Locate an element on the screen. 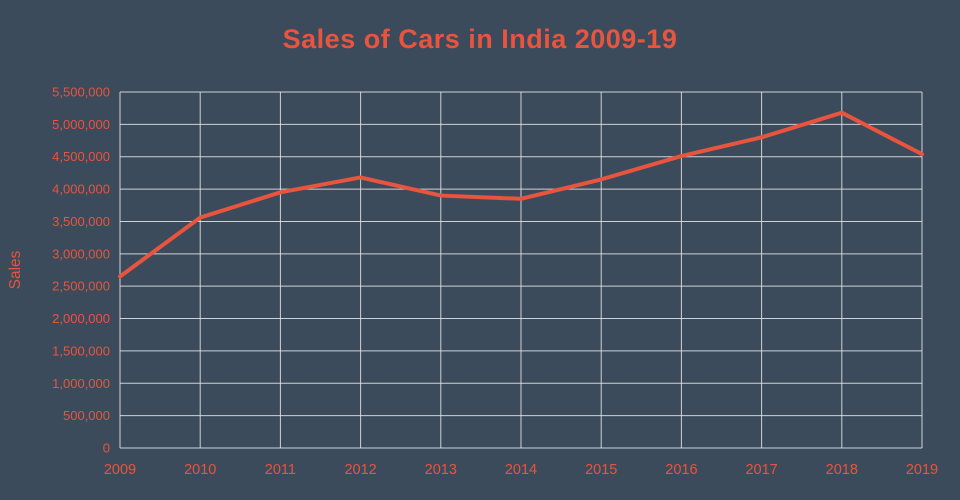 This screenshot has width=960, height=500. y-tick-label: 2,500,000 is located at coordinates (81, 286).